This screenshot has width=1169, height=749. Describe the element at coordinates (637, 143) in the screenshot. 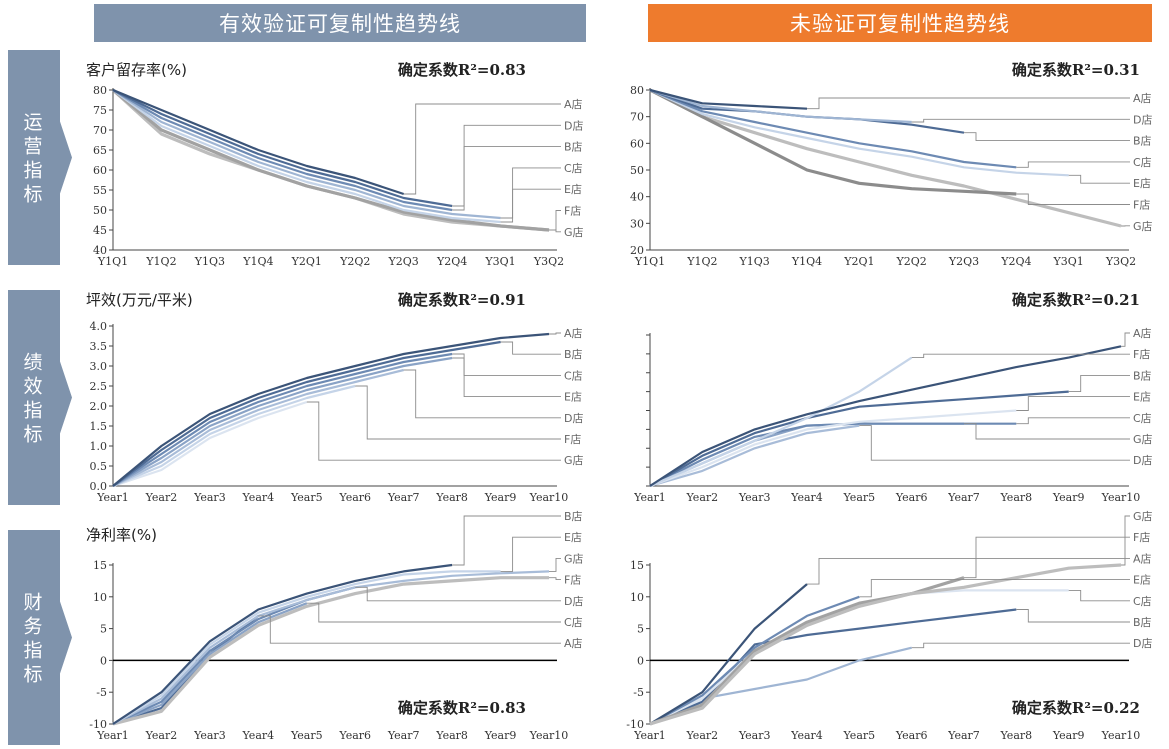

I see `y-tick-label: 60` at that location.